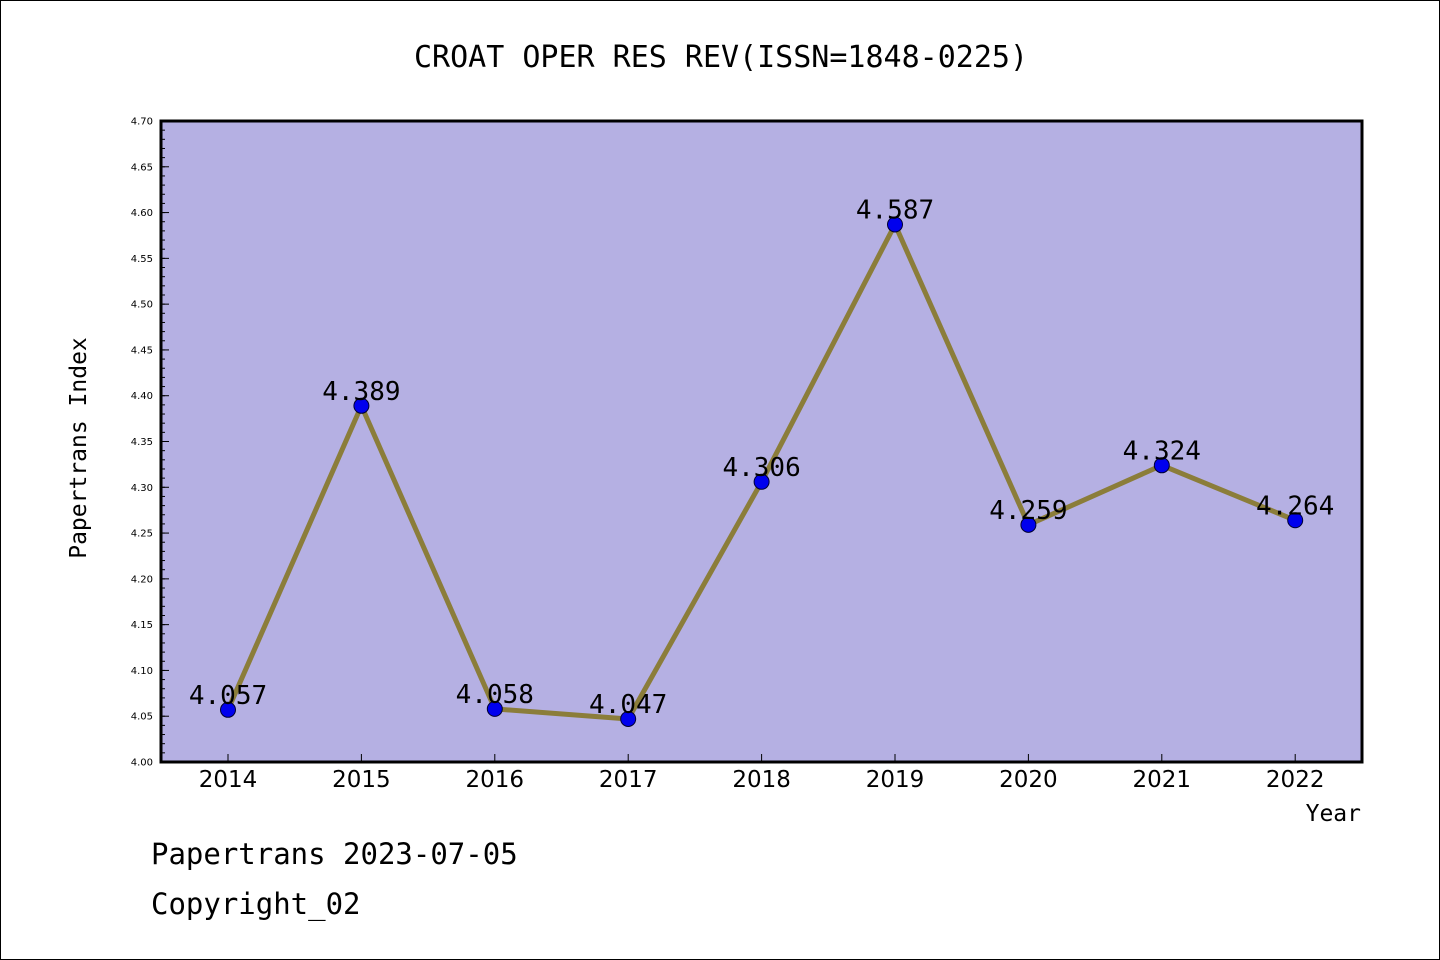  I want to click on x-tick-label: 2019, so click(895, 780).